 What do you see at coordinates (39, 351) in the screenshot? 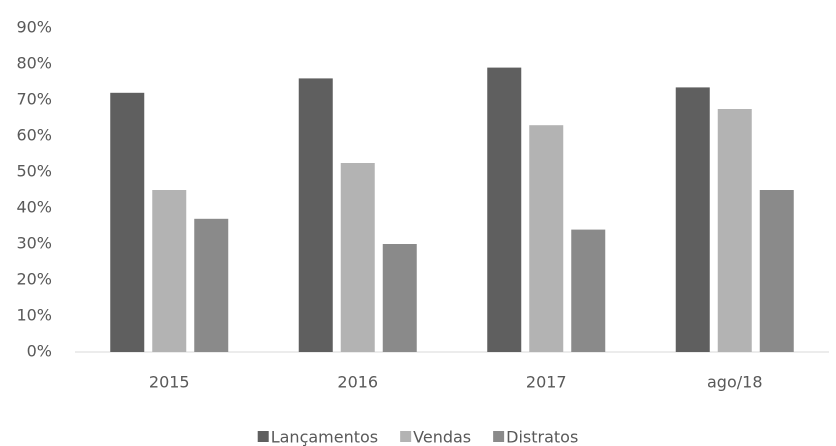
I see `y-tick-label: 0%` at bounding box center [39, 351].